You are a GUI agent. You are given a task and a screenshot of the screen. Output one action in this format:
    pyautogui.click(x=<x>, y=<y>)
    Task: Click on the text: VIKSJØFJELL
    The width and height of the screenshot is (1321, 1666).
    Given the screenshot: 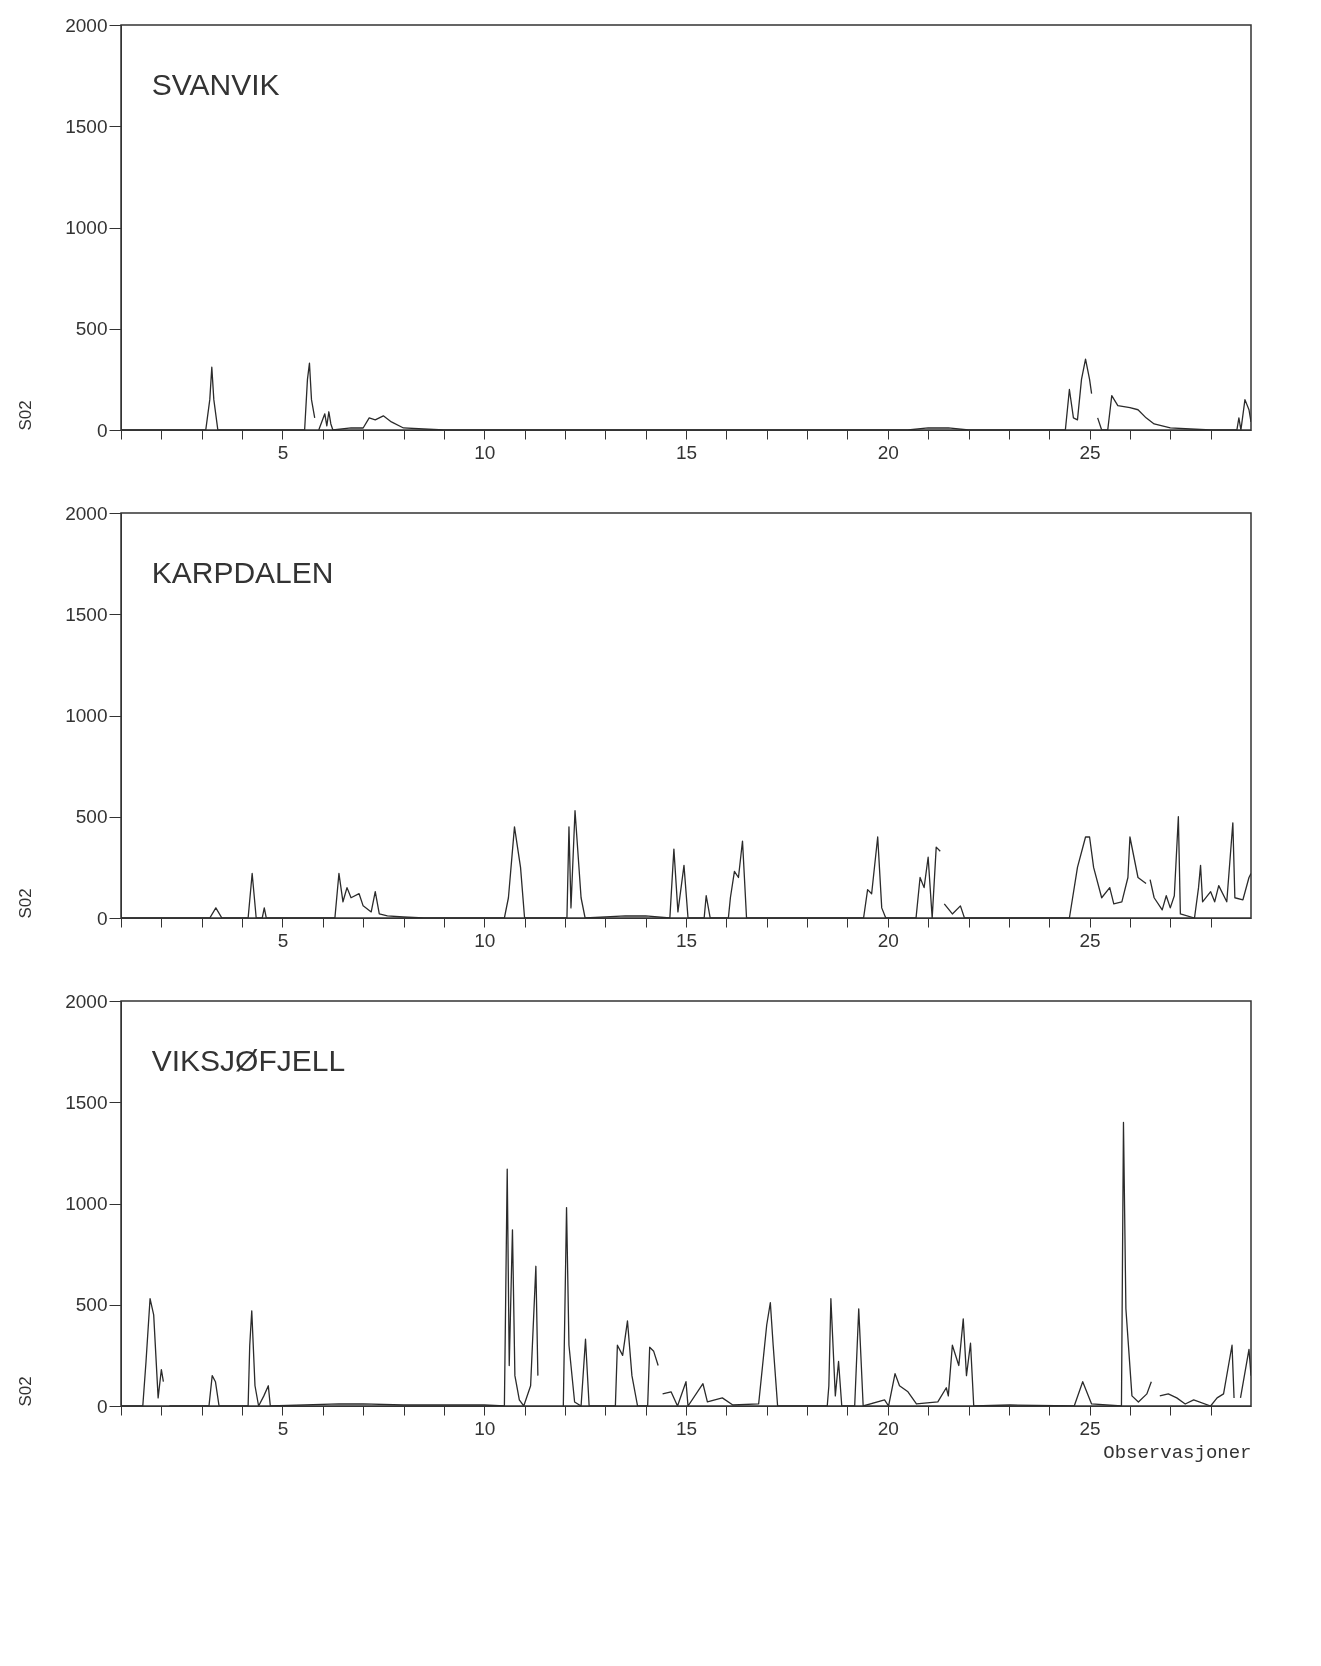 What is the action you would take?
    pyautogui.click(x=248, y=1060)
    